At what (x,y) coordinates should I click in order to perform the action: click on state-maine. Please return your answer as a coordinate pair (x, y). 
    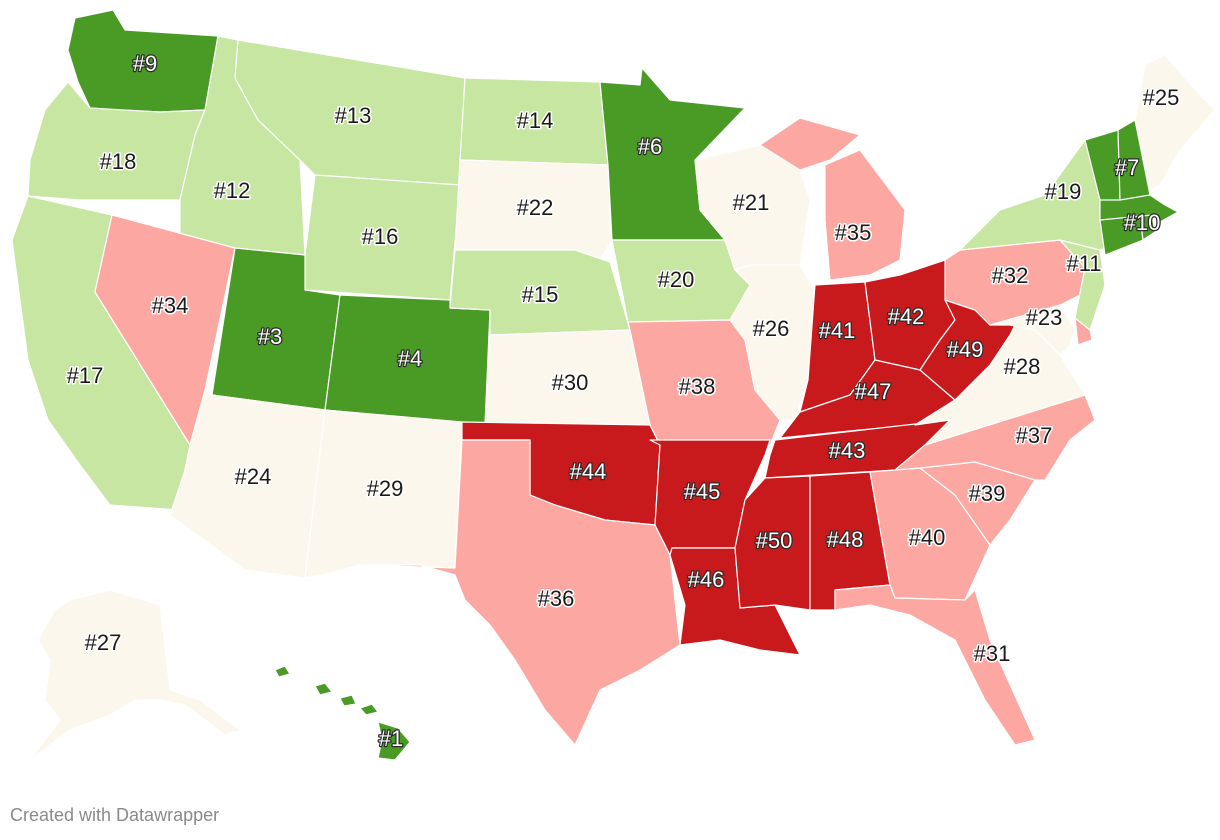
    Looking at the image, I should click on (1175, 122).